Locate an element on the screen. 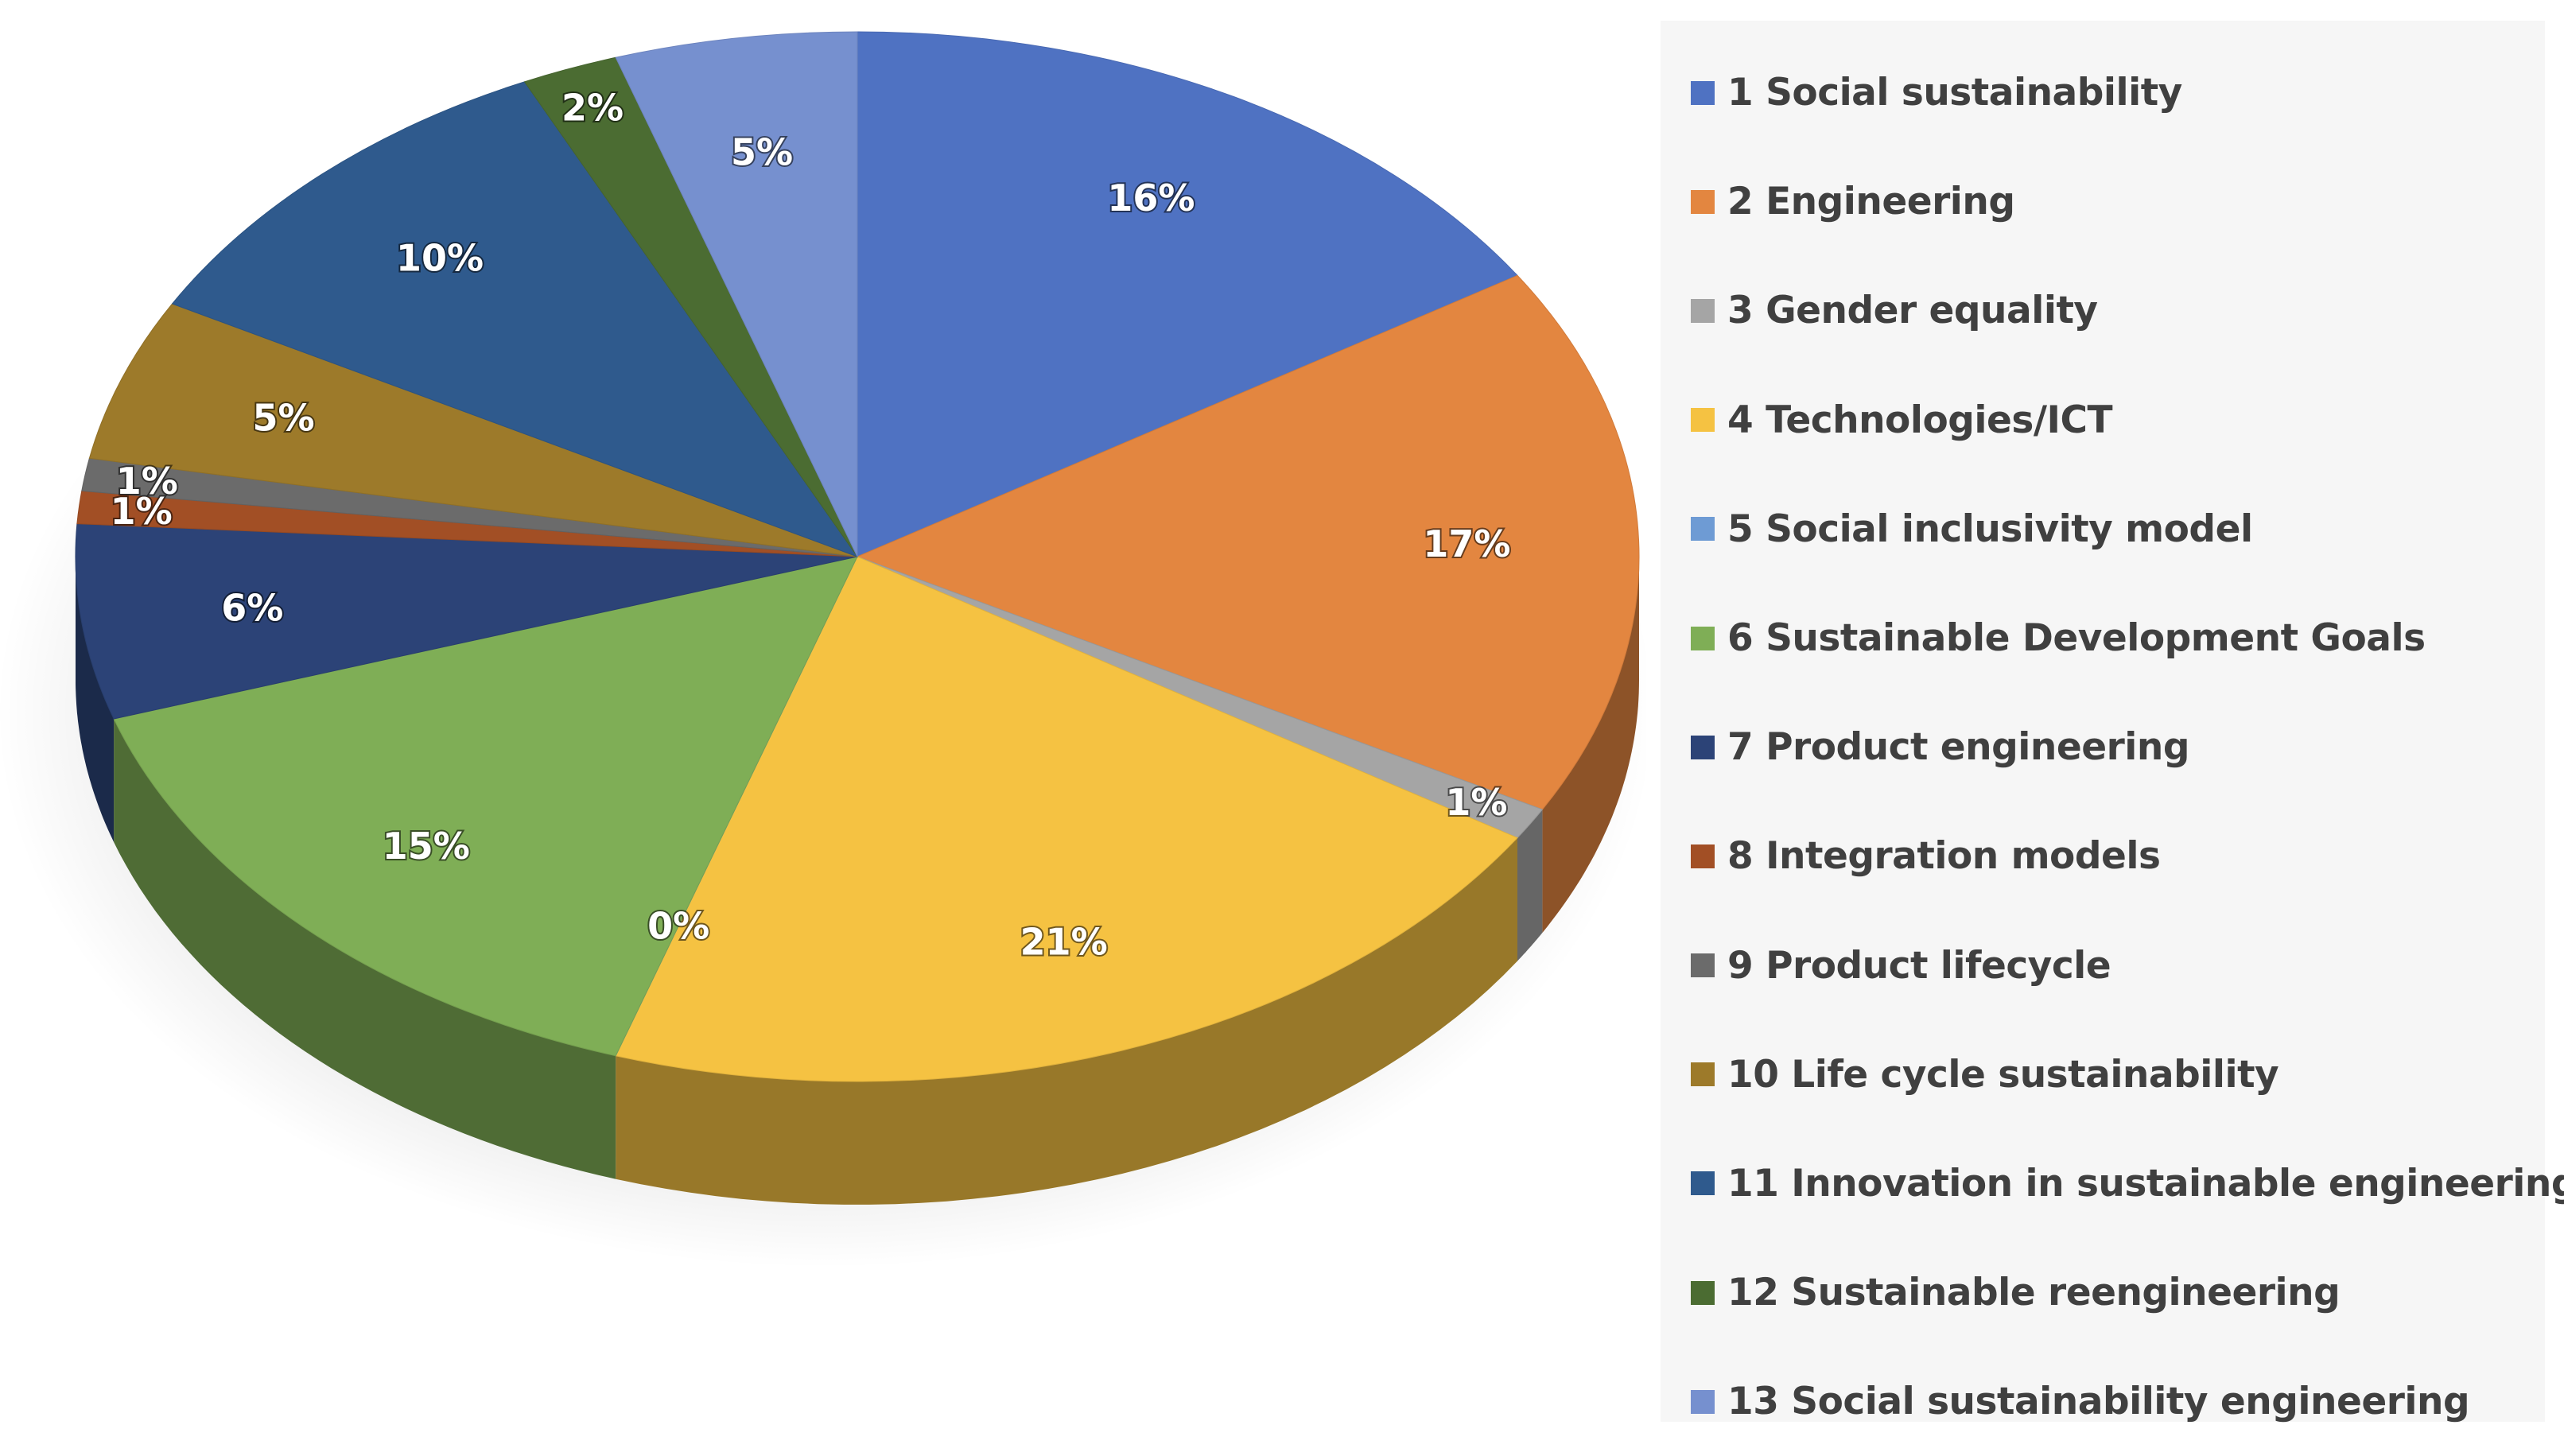  legend-item-9: 9 Product lifecycle is located at coordinates (2103, 965).